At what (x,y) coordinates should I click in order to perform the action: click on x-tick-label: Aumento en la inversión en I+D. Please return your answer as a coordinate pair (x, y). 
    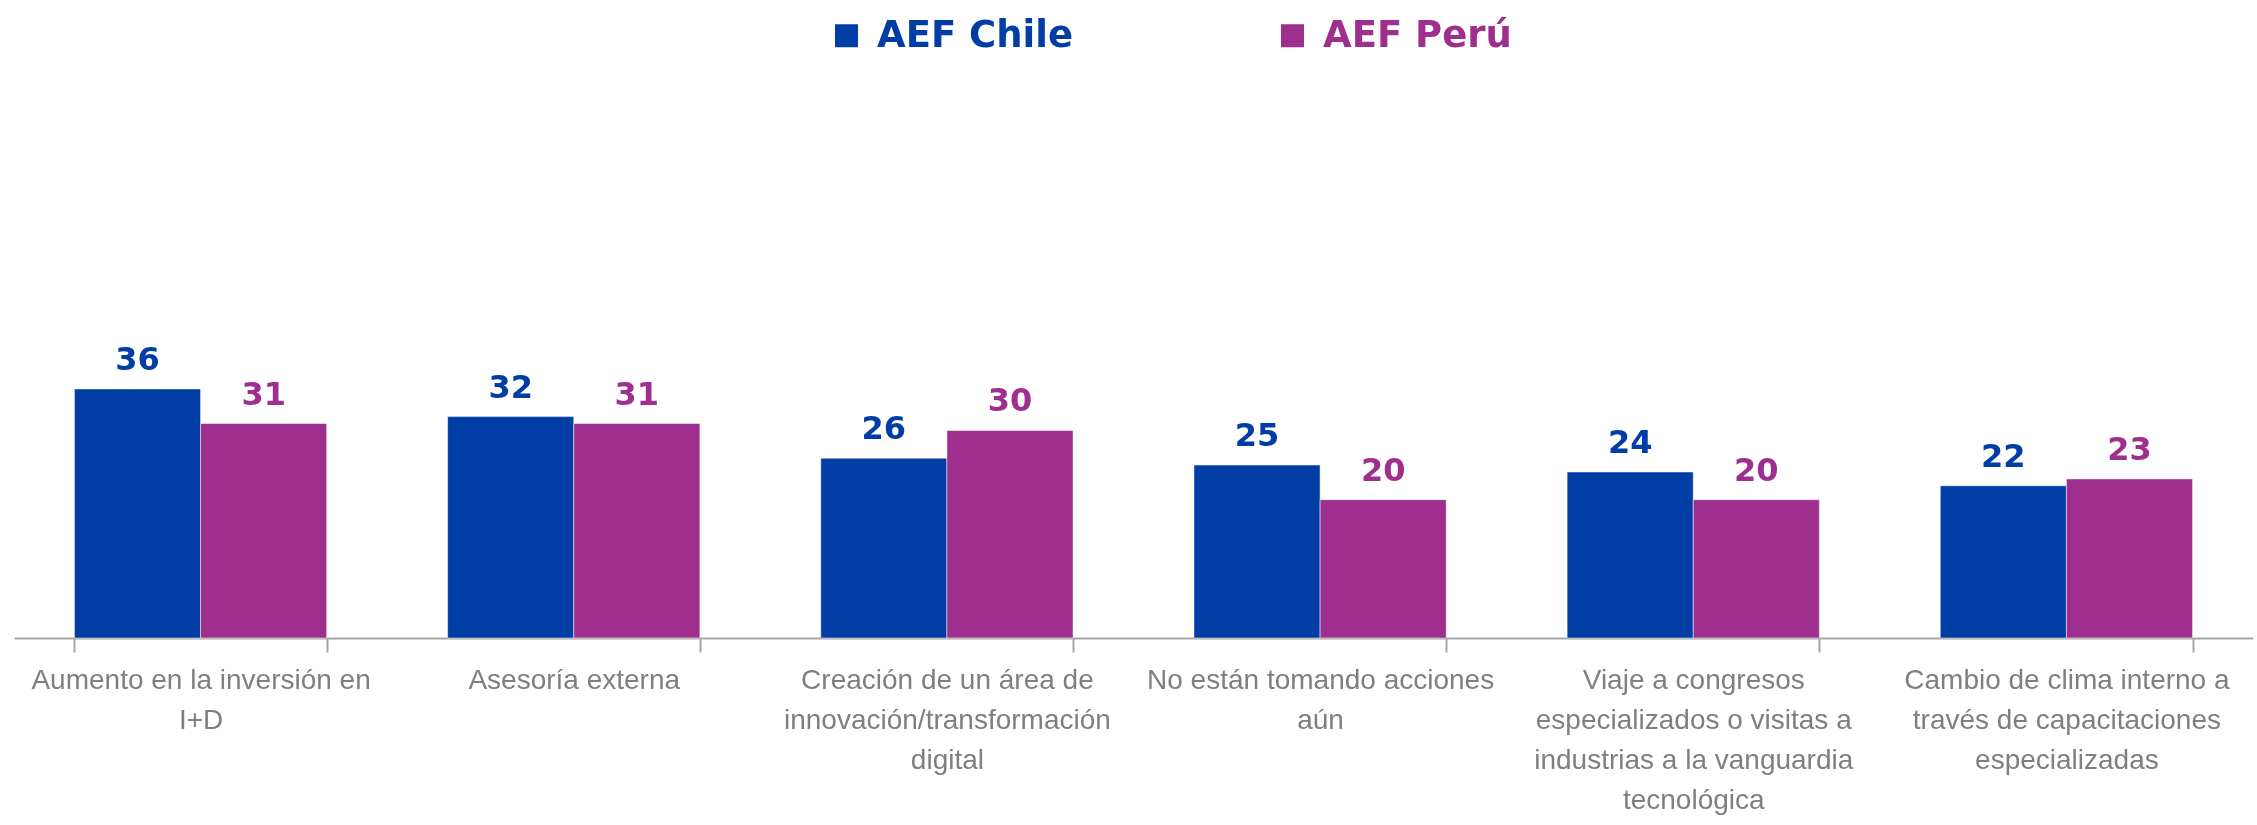
    Looking at the image, I should click on (201, 699).